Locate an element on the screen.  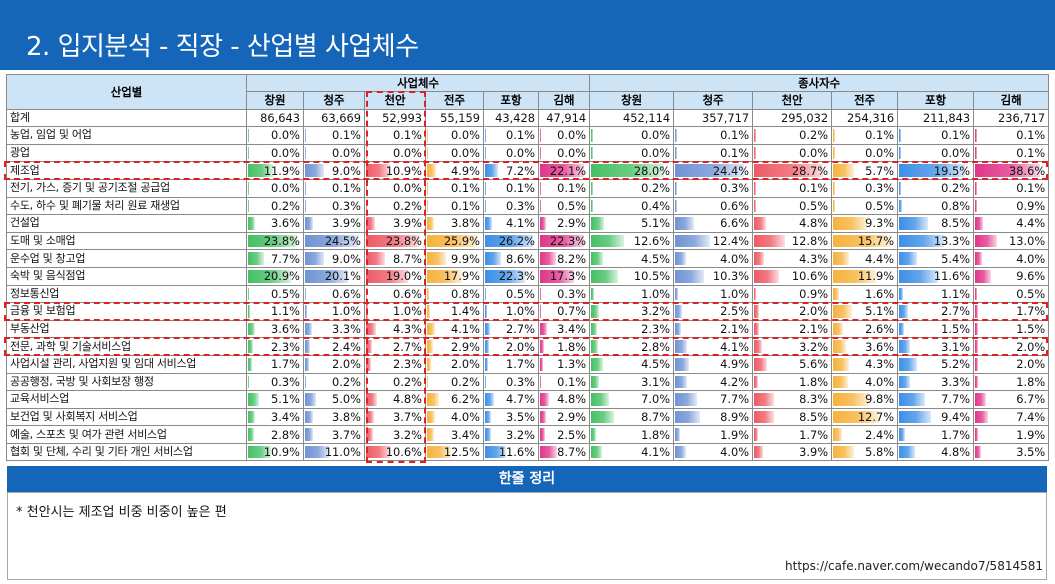
city-header-wrk: 청주 is located at coordinates (713, 100).